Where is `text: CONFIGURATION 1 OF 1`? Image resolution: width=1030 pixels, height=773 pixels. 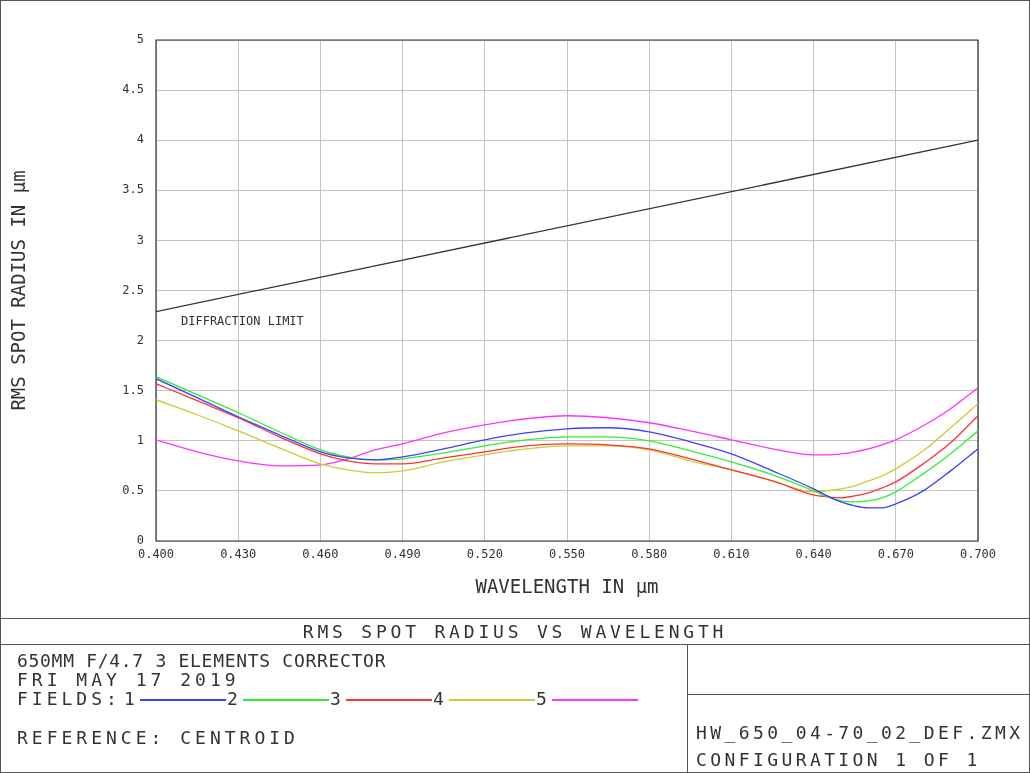 text: CONFIGURATION 1 OF 1 is located at coordinates (838, 759).